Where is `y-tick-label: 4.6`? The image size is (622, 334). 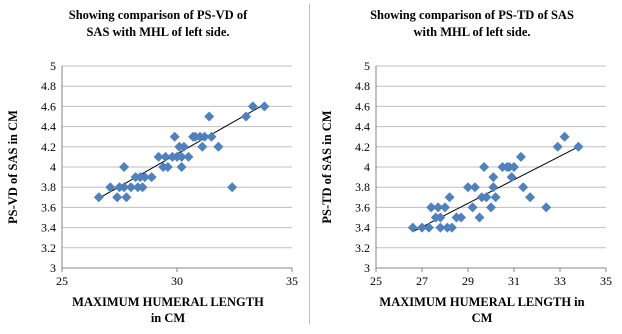
y-tick-label: 4.6 is located at coordinates (48, 106).